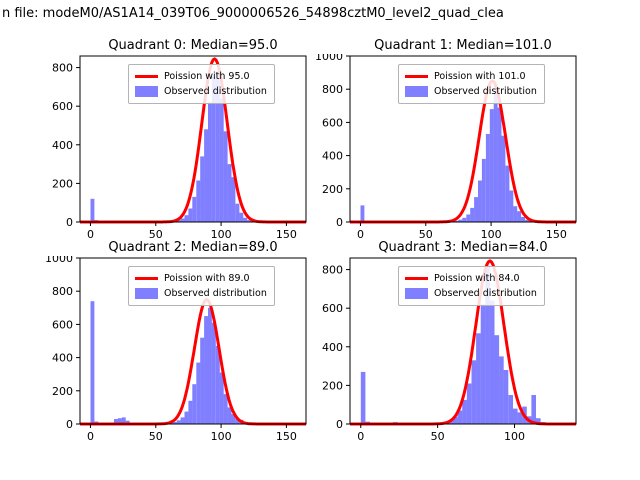 The width and height of the screenshot is (640, 480). I want to click on subplot-title-q1: Quadrant 1: Median=101.0, so click(463, 45).